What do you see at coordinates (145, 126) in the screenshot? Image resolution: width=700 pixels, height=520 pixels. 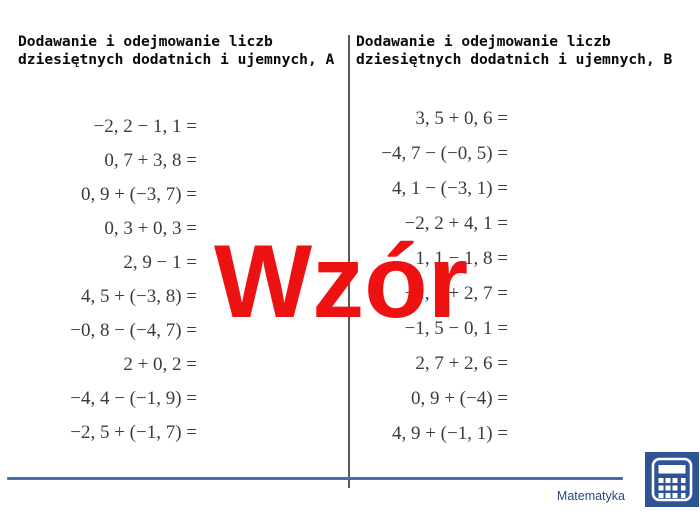 I see `problem-expression: −2, 2 − 1, 1 =` at bounding box center [145, 126].